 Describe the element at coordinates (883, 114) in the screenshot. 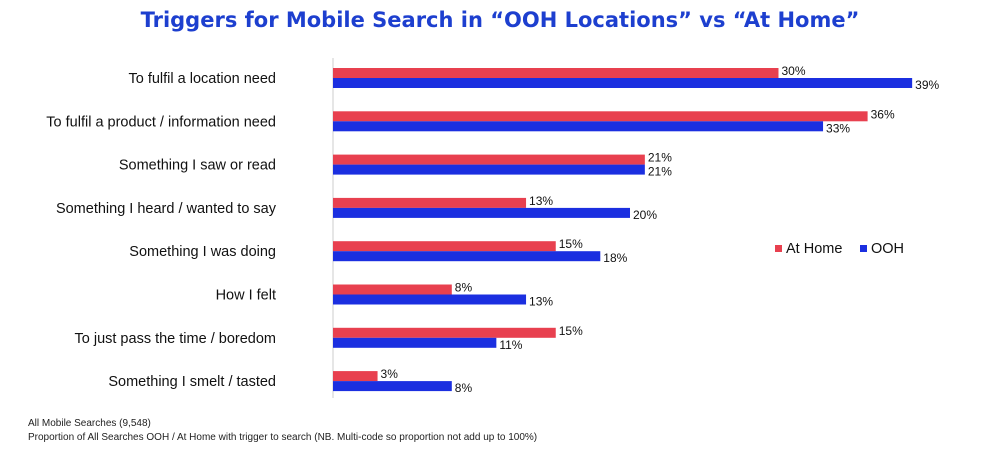

I see `data-label-at-home: 36%` at that location.